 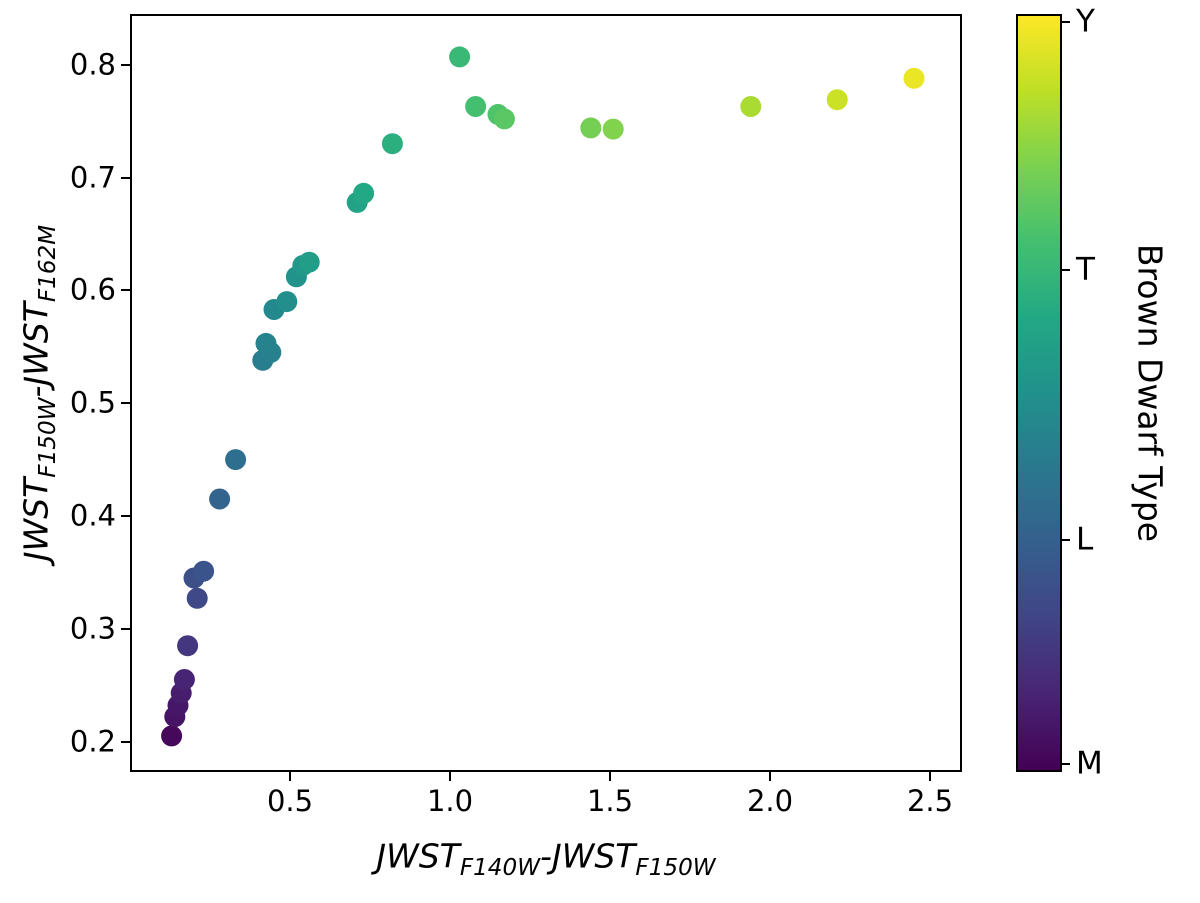 What do you see at coordinates (92, 402) in the screenshot?
I see `y-tick-label: 0.5` at bounding box center [92, 402].